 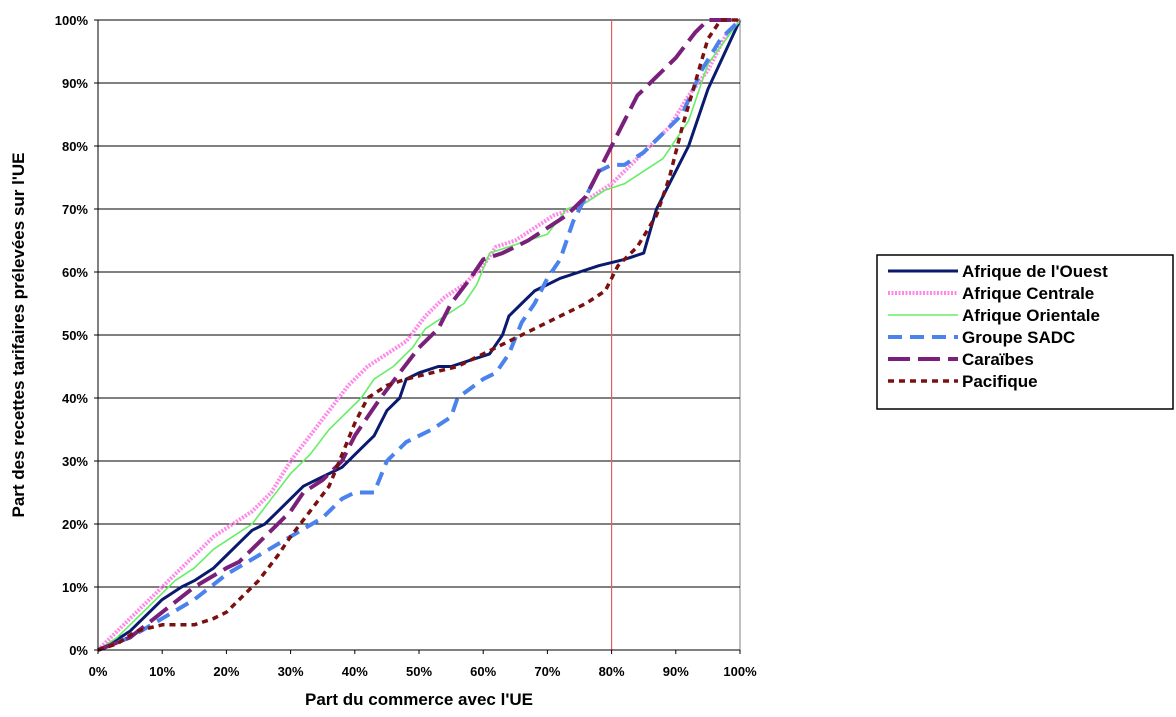 I want to click on legend-label-0: Afrique de l'Ouest, so click(x=1035, y=271).